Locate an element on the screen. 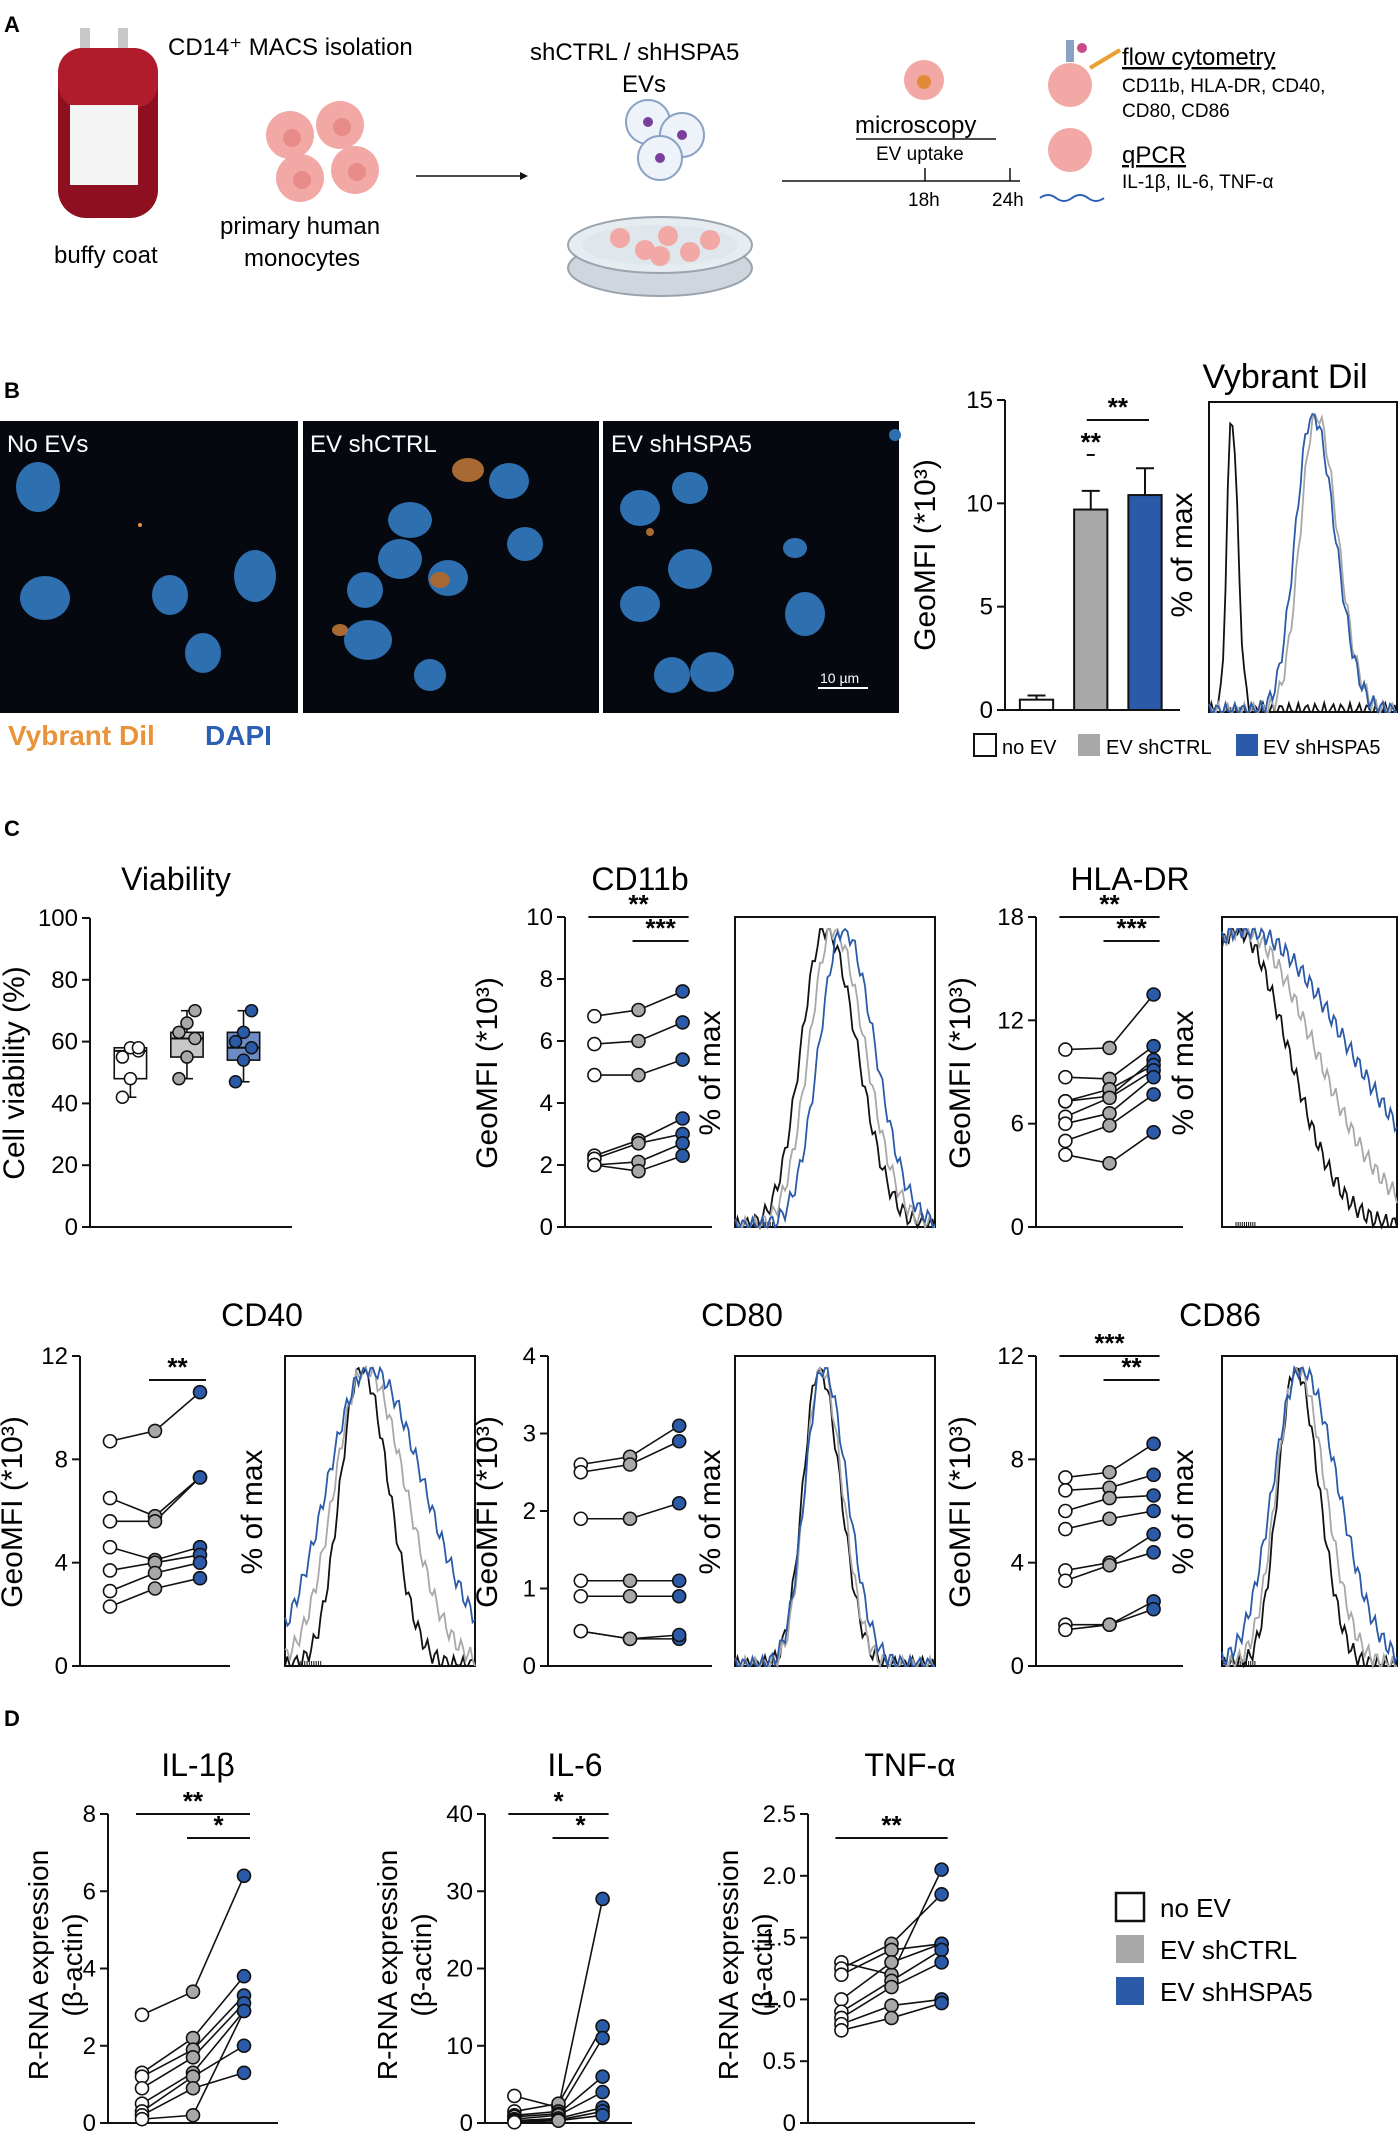 The width and height of the screenshot is (1399, 2137). flow-markers-2: CD80, CD86 is located at coordinates (1176, 111).